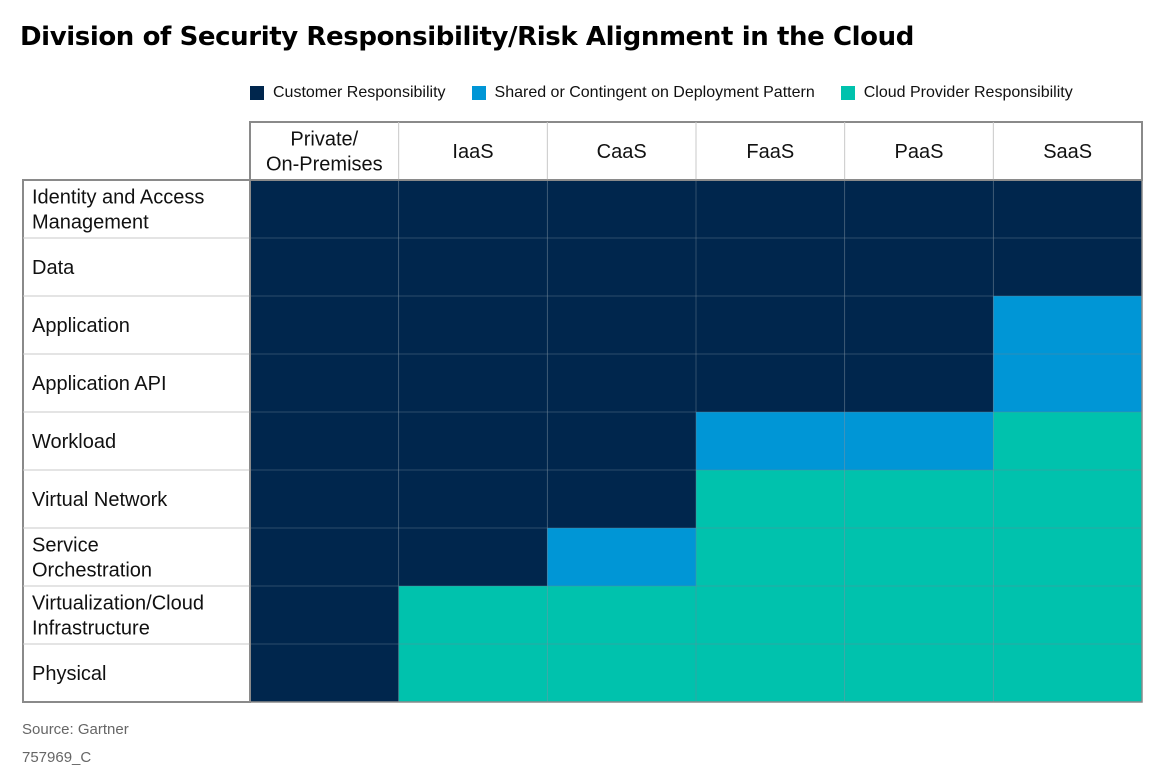  I want to click on row-label-0: Identity and Access Management, so click(118, 210).